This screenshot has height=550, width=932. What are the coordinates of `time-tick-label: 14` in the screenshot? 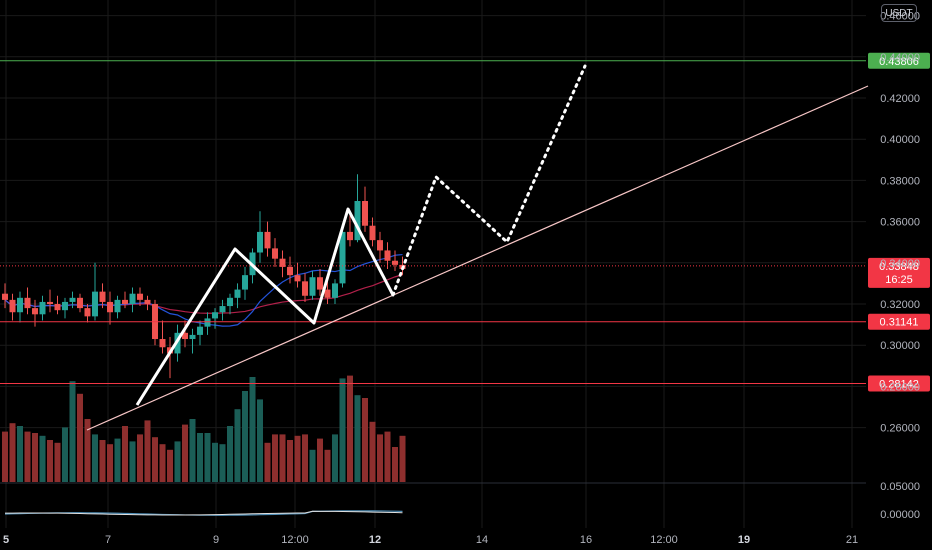 It's located at (482, 540).